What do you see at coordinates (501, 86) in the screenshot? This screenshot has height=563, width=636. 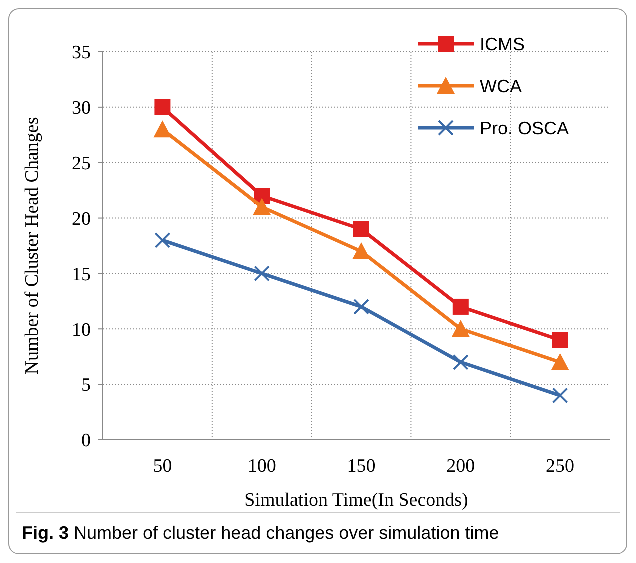 I see `legend-label: WCA` at bounding box center [501, 86].